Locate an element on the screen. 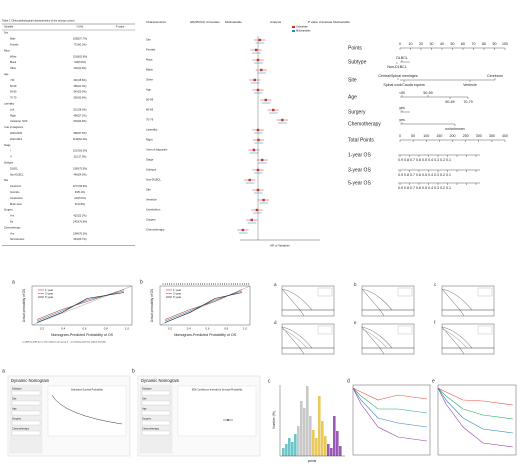 This screenshot has height=467, width=520. table-cell: 559(30.6%) is located at coordinates (80, 98).